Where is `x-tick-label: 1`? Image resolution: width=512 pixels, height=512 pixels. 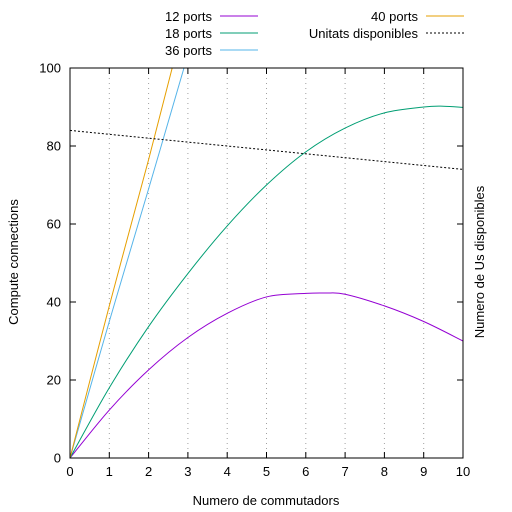 x-tick-label: 1 is located at coordinates (109, 471).